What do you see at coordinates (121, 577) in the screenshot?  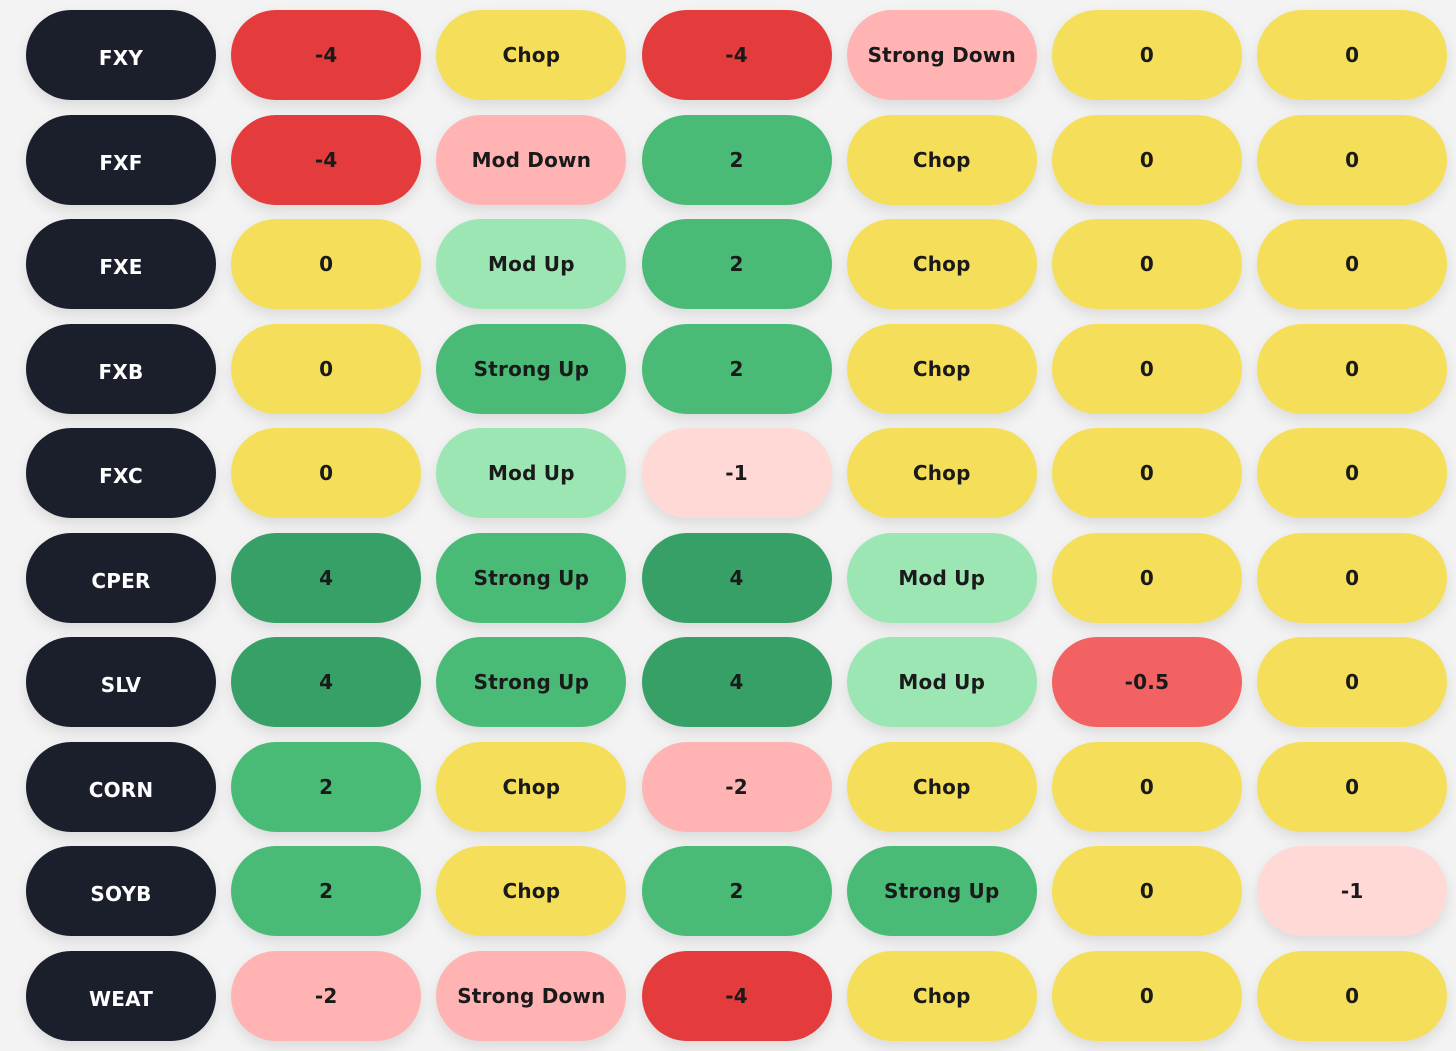 I see `ticker-pill-cper: CPER` at bounding box center [121, 577].